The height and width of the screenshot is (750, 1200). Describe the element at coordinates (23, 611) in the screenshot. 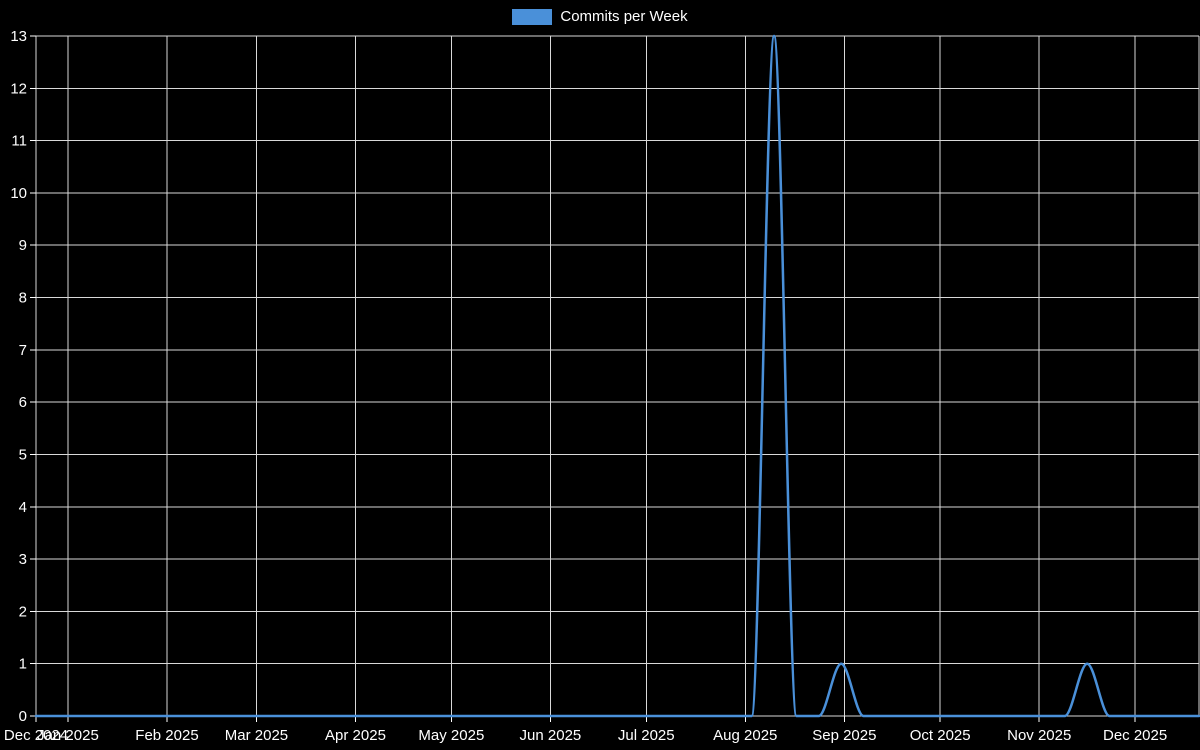

I see `svg-text: 2` at that location.